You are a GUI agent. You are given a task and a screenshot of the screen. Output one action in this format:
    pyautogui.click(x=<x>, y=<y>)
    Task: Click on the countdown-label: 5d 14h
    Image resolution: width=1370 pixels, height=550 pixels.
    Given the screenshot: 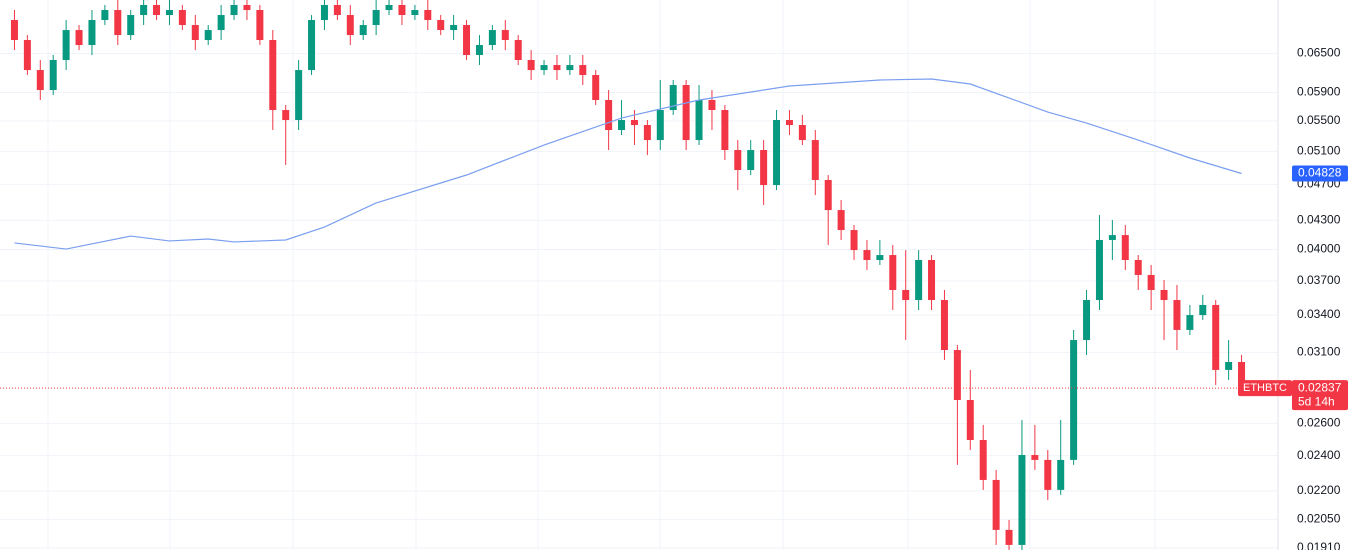 What is the action you would take?
    pyautogui.click(x=1316, y=401)
    